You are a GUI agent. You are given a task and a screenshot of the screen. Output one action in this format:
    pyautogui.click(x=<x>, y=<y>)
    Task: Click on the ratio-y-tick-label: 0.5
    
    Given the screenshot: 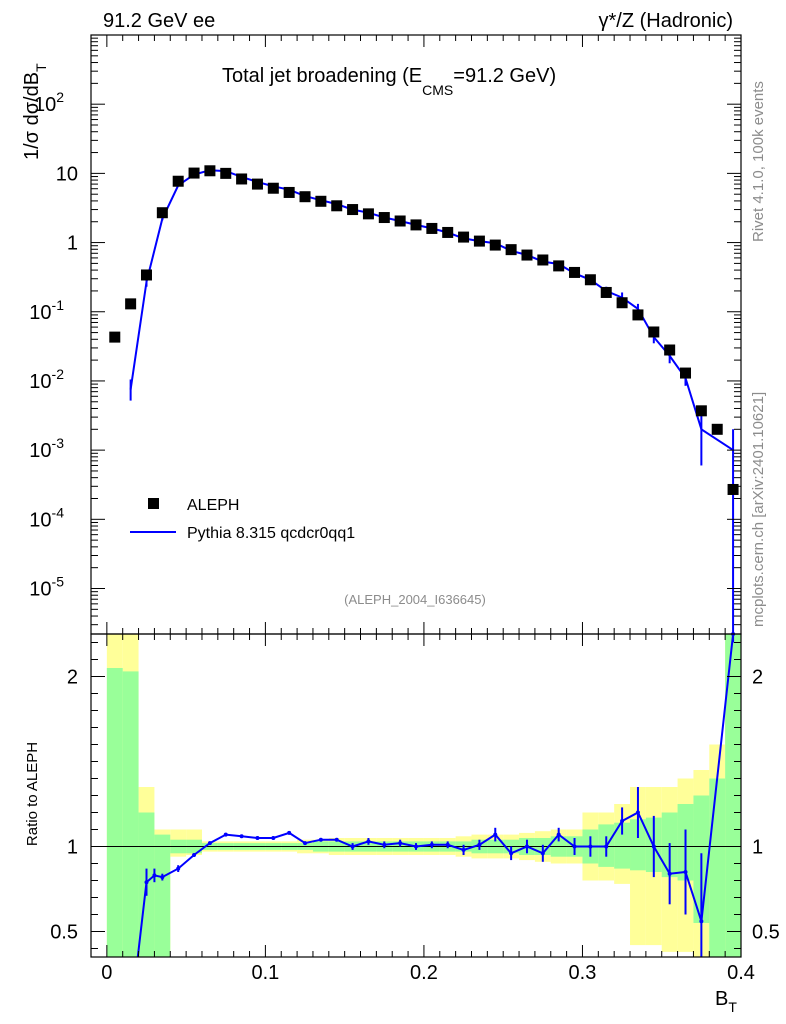 What is the action you would take?
    pyautogui.click(x=64, y=933)
    